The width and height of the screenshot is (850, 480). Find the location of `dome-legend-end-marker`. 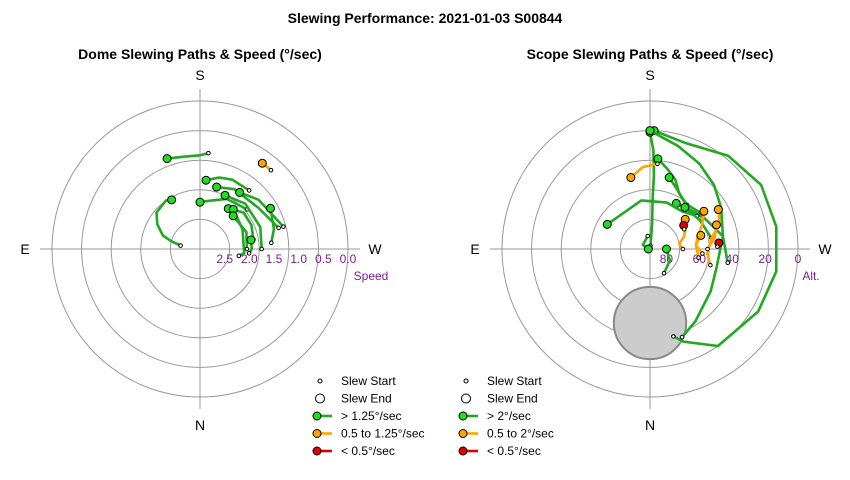

dome-legend-end-marker is located at coordinates (320, 398).